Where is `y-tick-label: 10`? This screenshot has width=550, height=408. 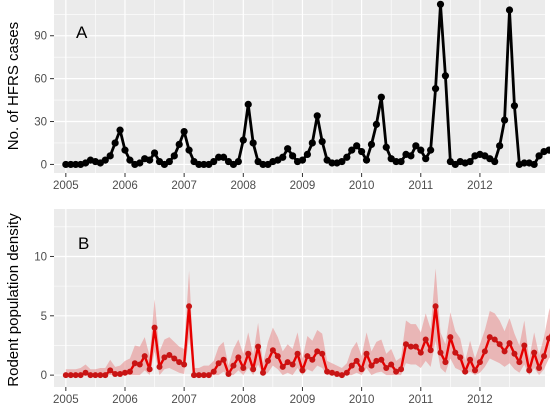 y-tick-label: 10 is located at coordinates (40, 257).